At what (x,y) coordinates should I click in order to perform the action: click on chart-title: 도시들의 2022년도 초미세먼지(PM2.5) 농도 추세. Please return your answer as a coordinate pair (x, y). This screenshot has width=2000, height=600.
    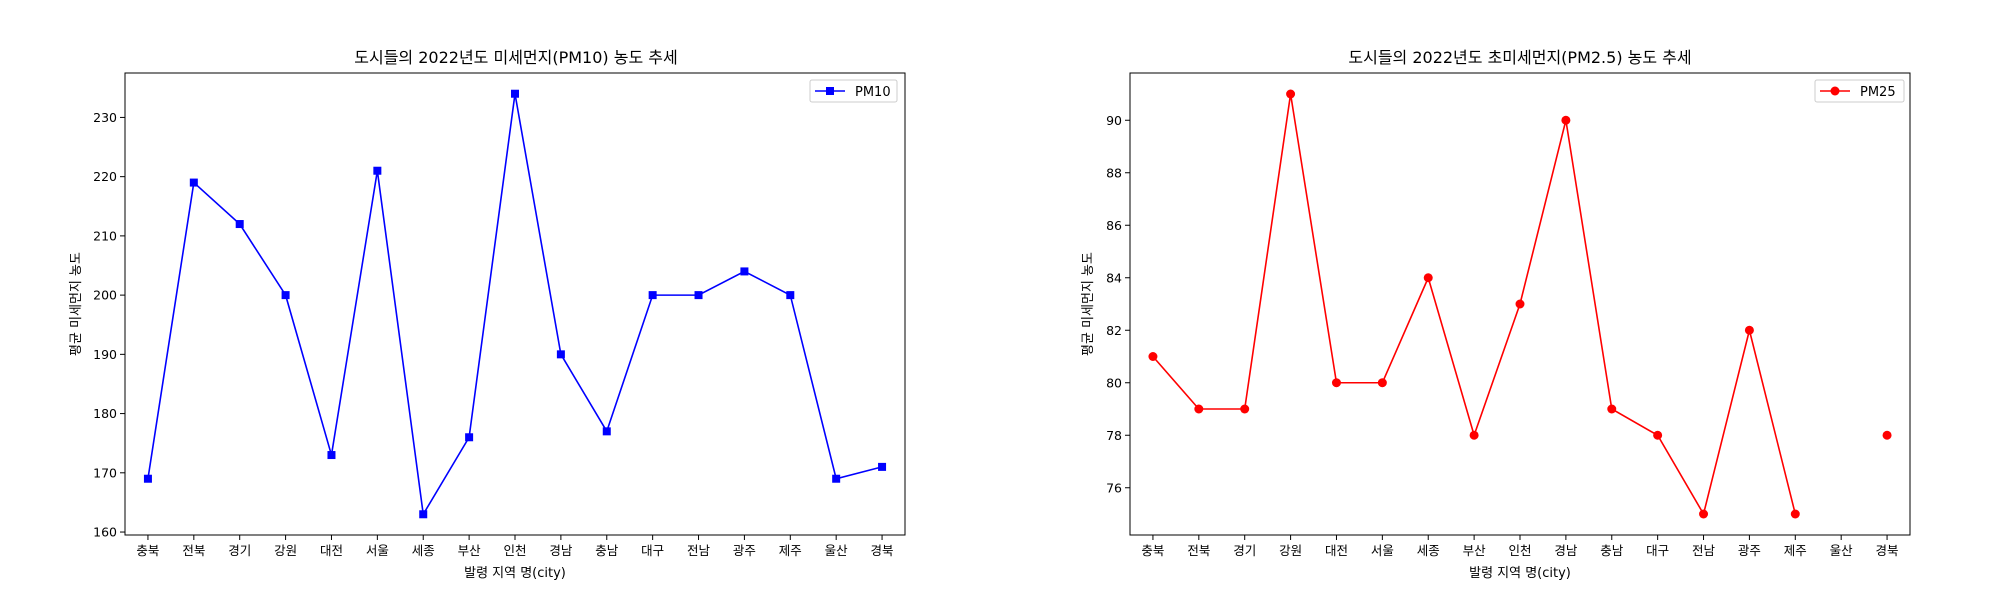
    Looking at the image, I should click on (1519, 57).